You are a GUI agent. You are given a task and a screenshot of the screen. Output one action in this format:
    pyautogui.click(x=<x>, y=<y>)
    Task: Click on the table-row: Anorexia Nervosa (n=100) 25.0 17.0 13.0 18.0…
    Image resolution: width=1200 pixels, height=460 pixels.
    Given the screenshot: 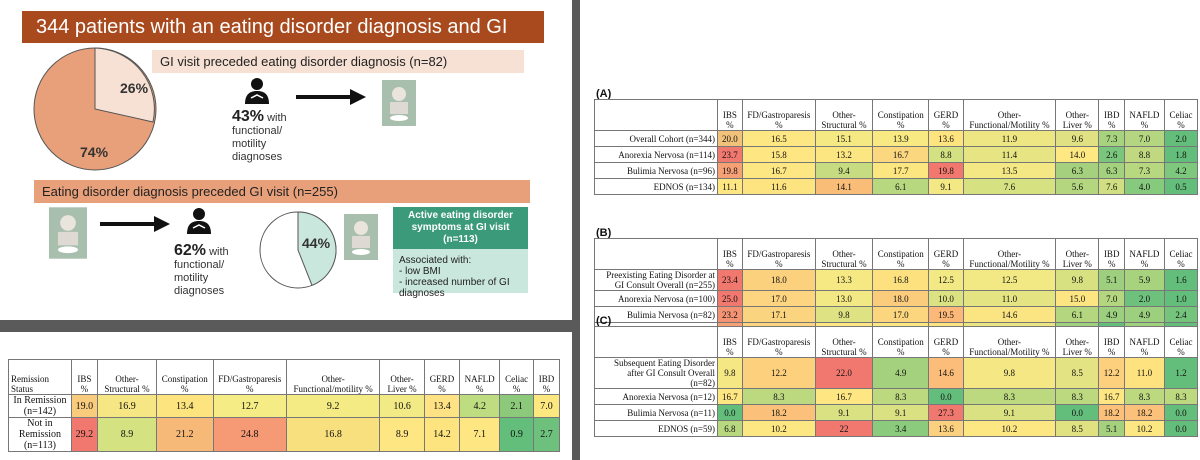 What is the action you would take?
    pyautogui.click(x=896, y=298)
    